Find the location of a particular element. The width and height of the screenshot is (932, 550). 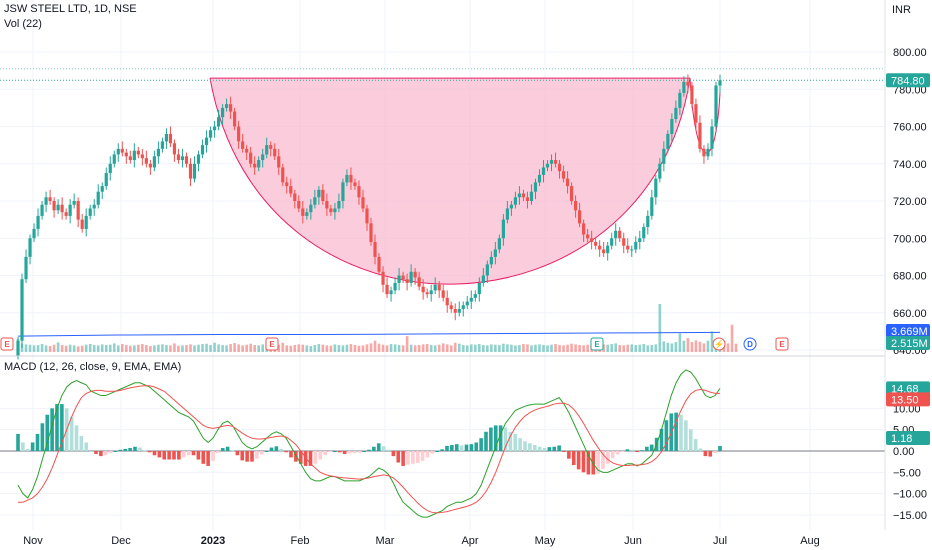

time-tick-label: Jul is located at coordinates (720, 541).